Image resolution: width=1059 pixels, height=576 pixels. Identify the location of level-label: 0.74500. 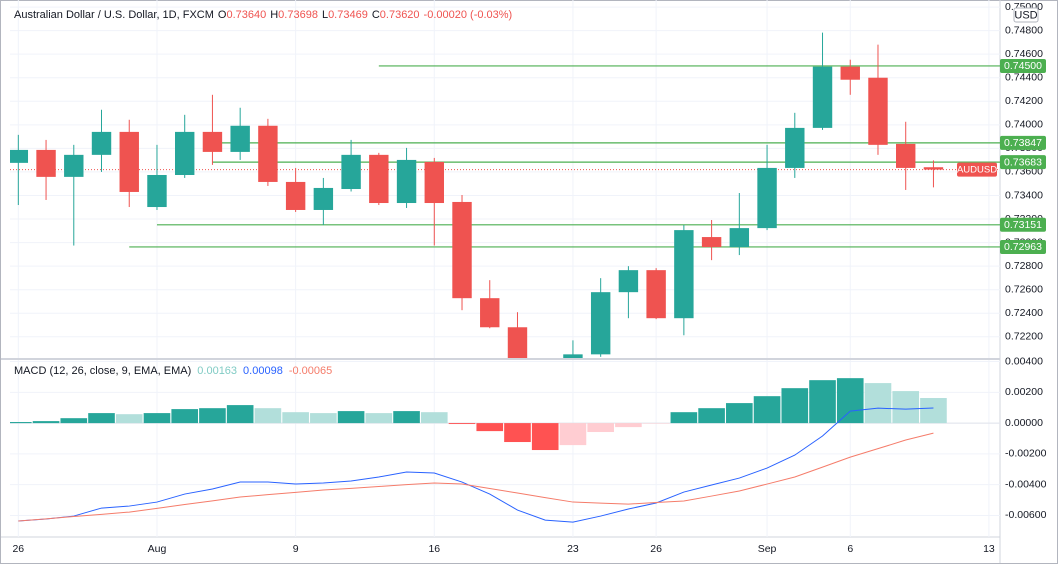
(1023, 66).